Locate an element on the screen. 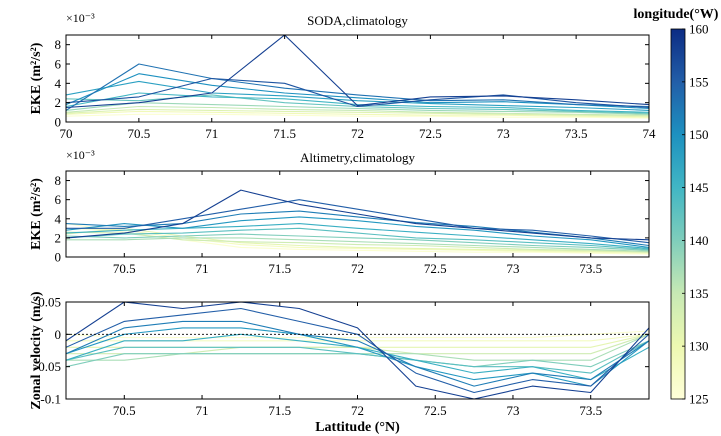 The width and height of the screenshot is (721, 436). colorbar-title: longitude(°W) is located at coordinates (676, 14).